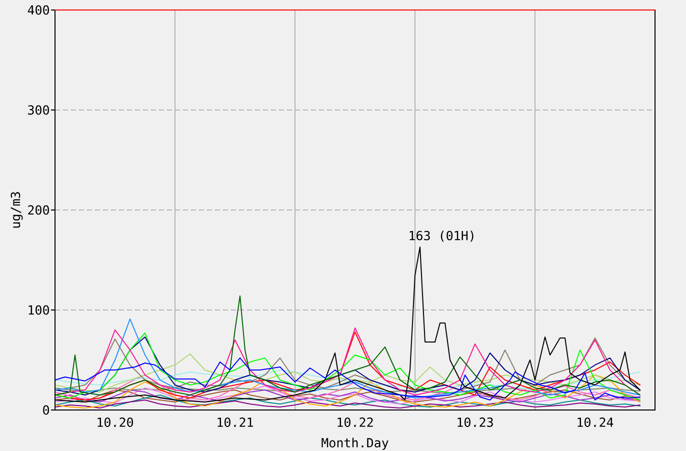 Image resolution: width=686 pixels, height=451 pixels. I want to click on y-tick-label: 200, so click(38, 210).